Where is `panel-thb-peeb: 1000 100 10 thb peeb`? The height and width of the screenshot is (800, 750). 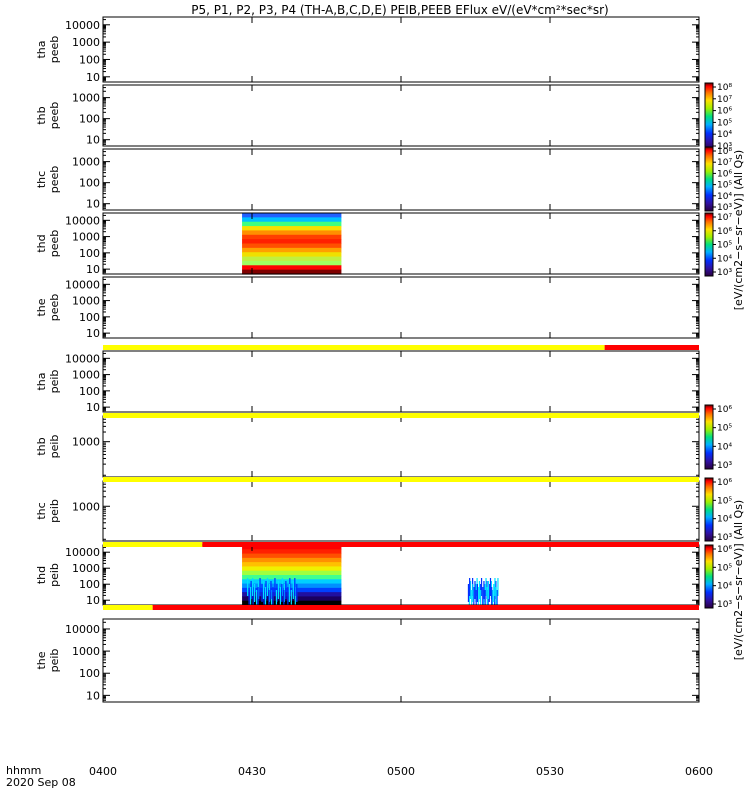
panel-thb-peeb: 1000 100 10 thb peeb is located at coordinates (367, 115).